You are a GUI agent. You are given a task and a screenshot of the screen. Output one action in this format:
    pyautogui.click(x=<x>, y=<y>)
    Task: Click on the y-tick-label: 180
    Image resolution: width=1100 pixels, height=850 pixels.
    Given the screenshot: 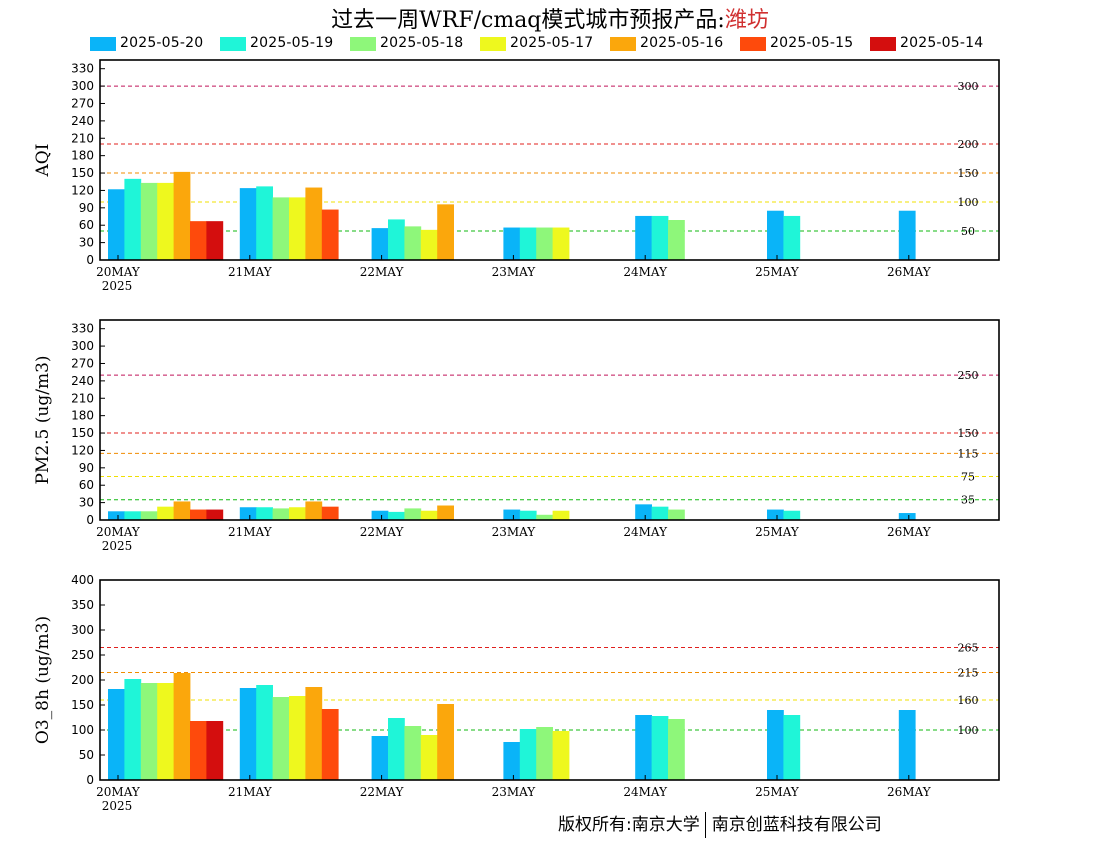 What is the action you would take?
    pyautogui.click(x=82, y=416)
    